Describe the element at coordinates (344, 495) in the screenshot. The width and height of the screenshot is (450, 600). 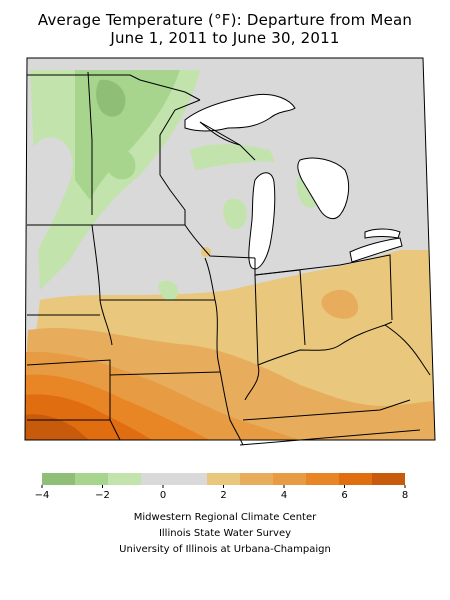
I see `legend-tick-label: 6` at that location.